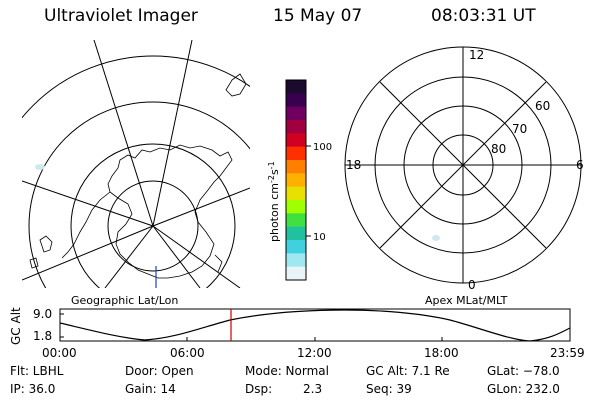  I want to click on coastline-fragment, so click(218, 263).